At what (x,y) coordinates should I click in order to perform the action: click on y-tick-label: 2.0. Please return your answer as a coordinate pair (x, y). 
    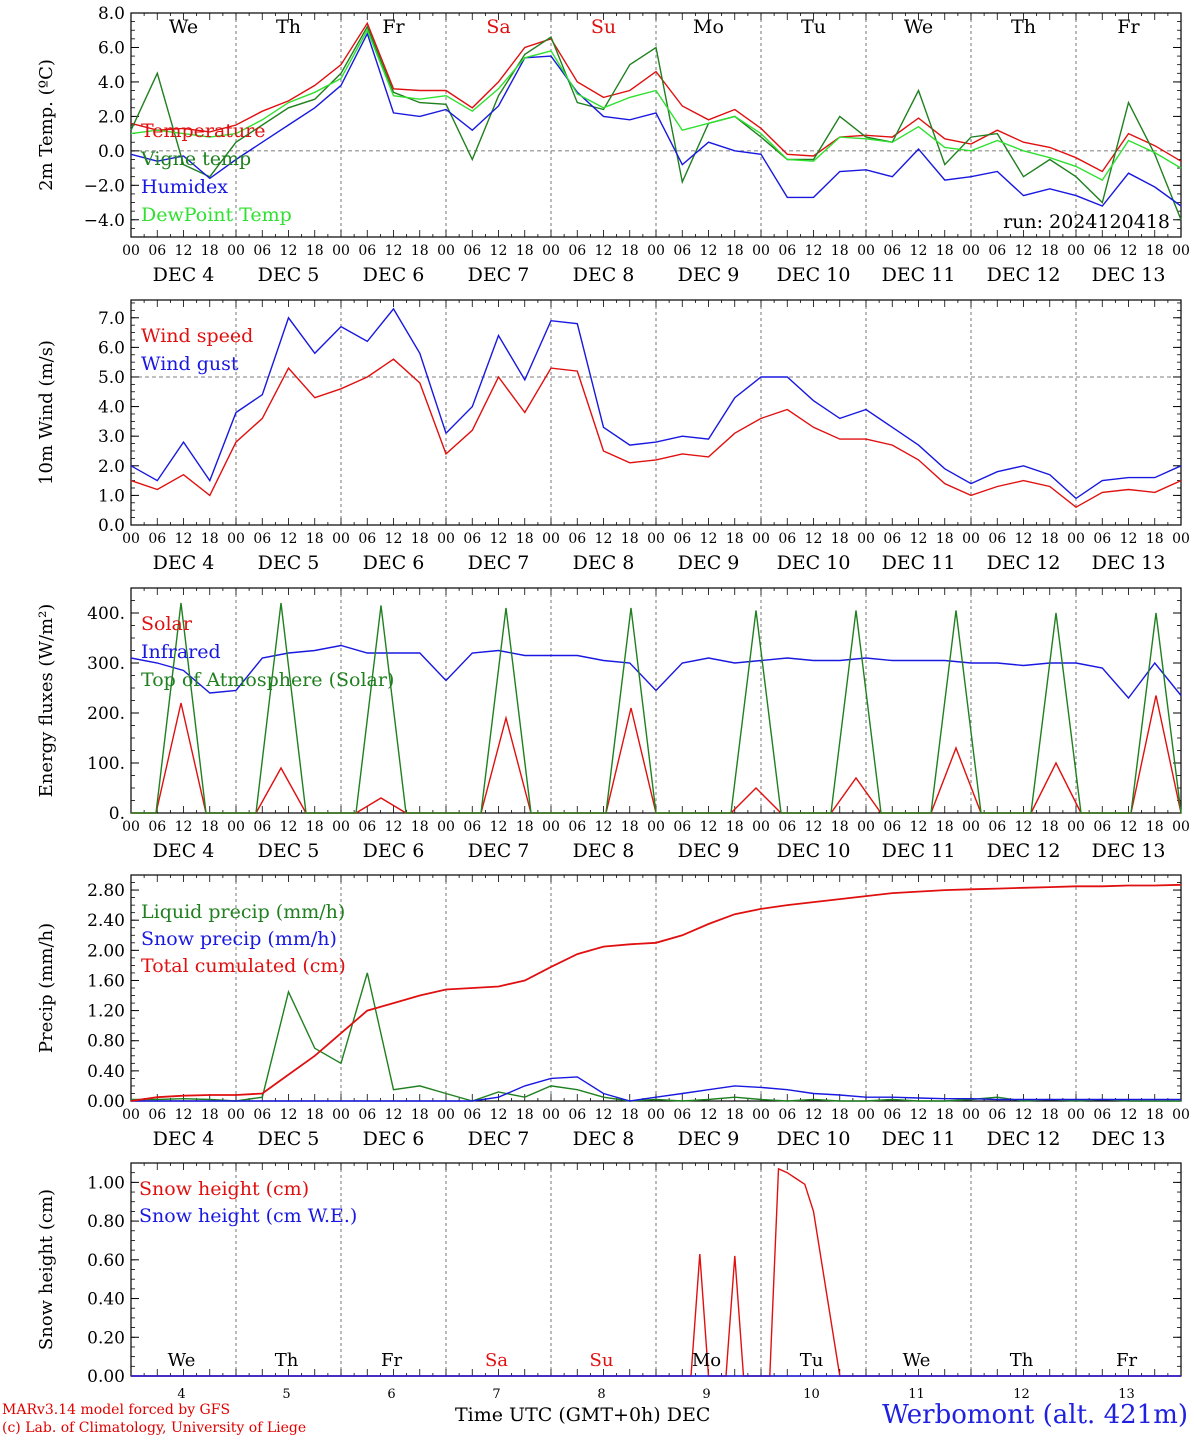
    Looking at the image, I should click on (111, 117).